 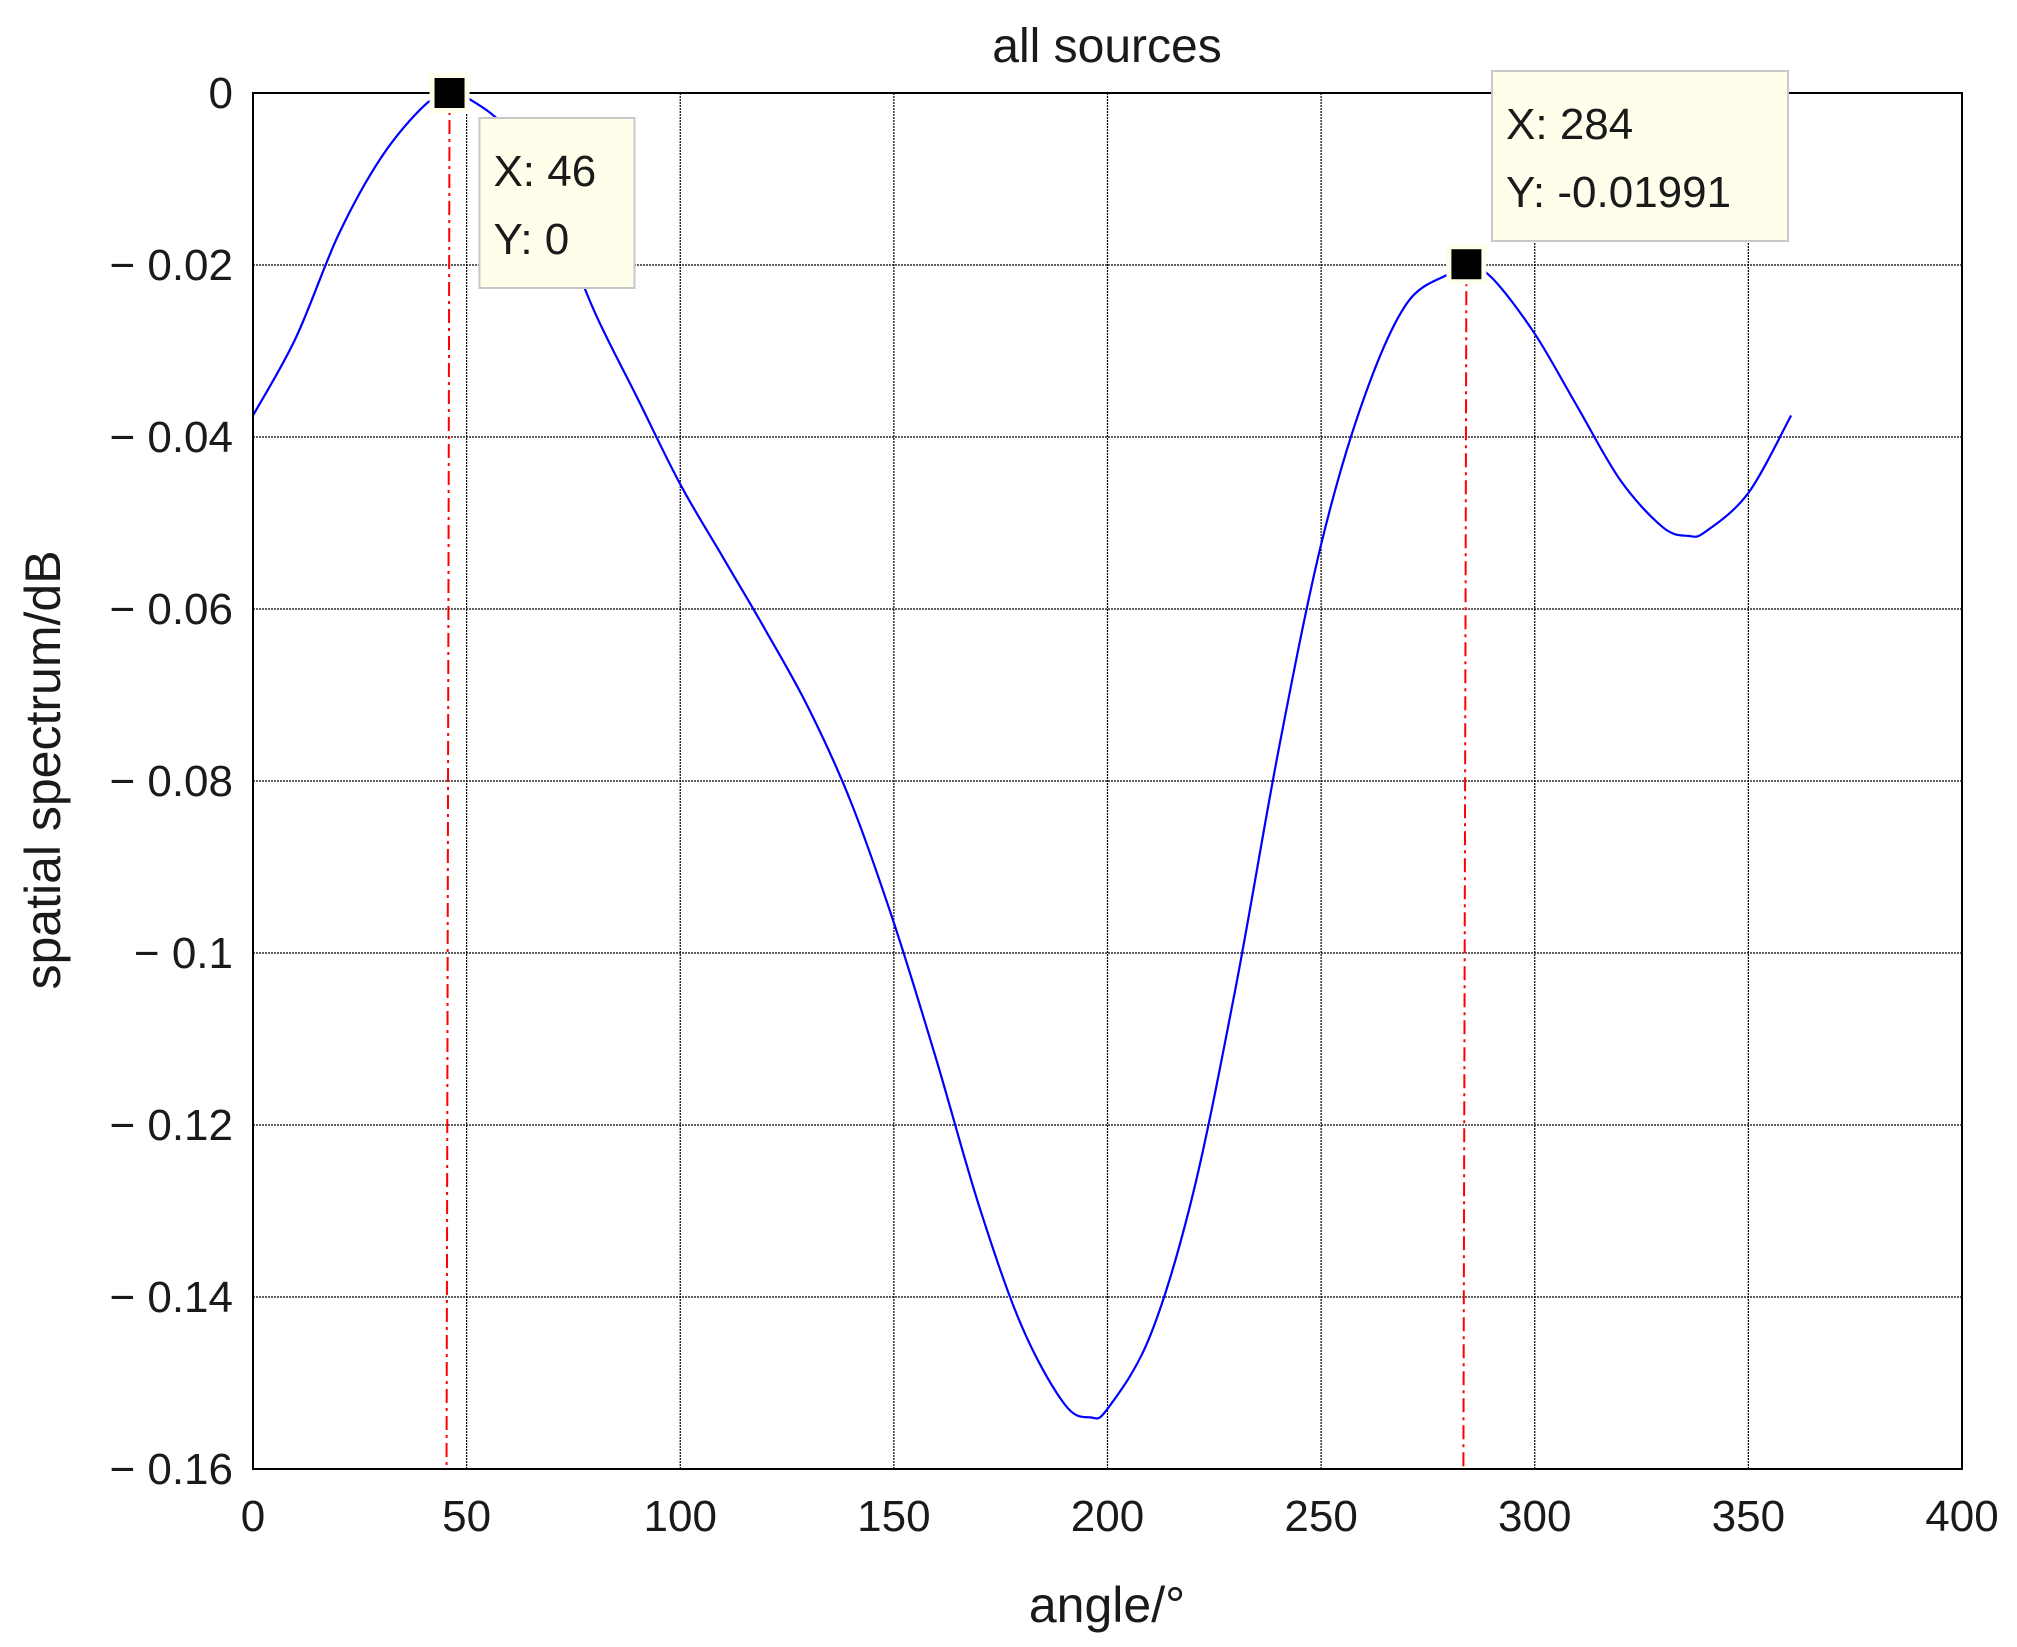 What do you see at coordinates (1107, 1516) in the screenshot?
I see `x-tick-label: 200` at bounding box center [1107, 1516].